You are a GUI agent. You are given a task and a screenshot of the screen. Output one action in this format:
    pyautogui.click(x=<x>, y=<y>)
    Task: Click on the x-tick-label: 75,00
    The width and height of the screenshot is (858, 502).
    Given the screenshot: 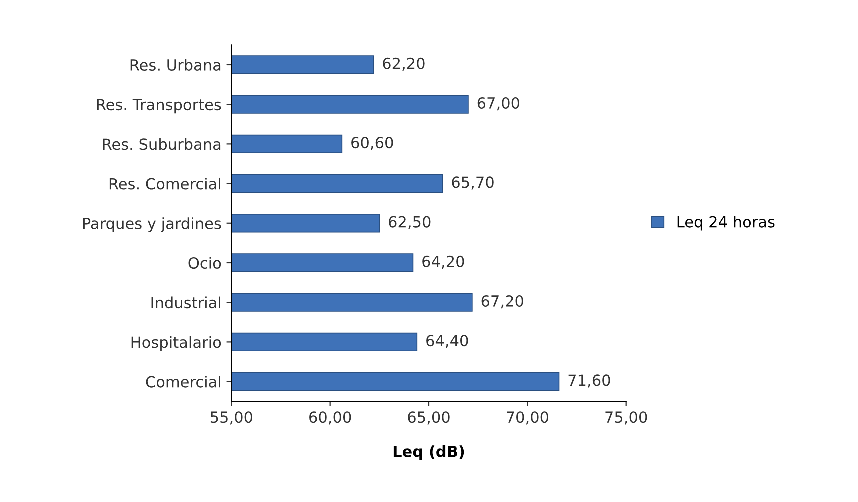 What is the action you would take?
    pyautogui.click(x=627, y=418)
    